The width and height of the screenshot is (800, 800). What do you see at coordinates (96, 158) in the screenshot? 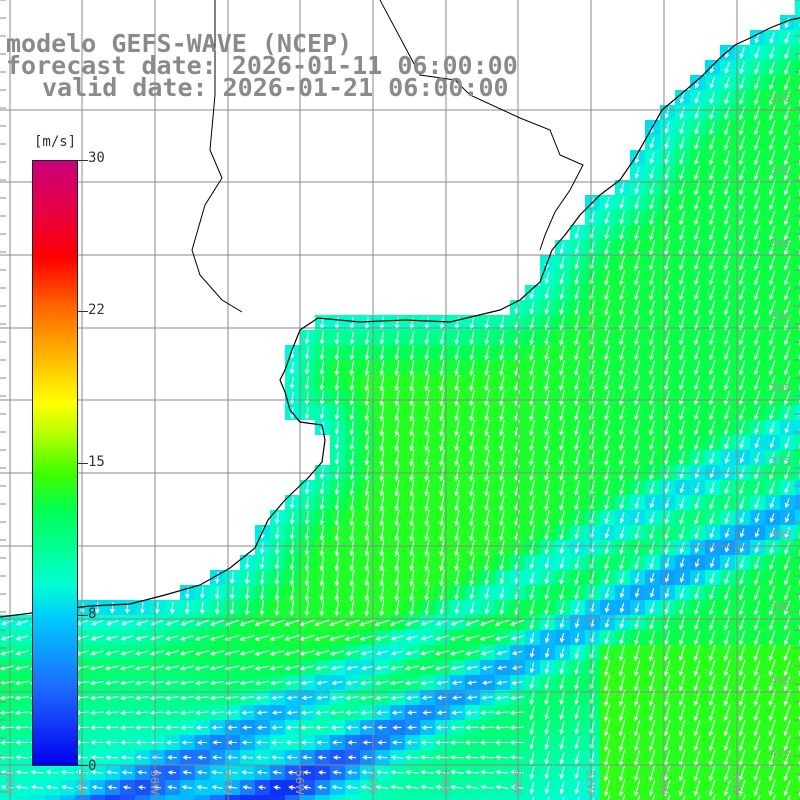
I see `colorbar-tick-30: 30` at bounding box center [96, 158].